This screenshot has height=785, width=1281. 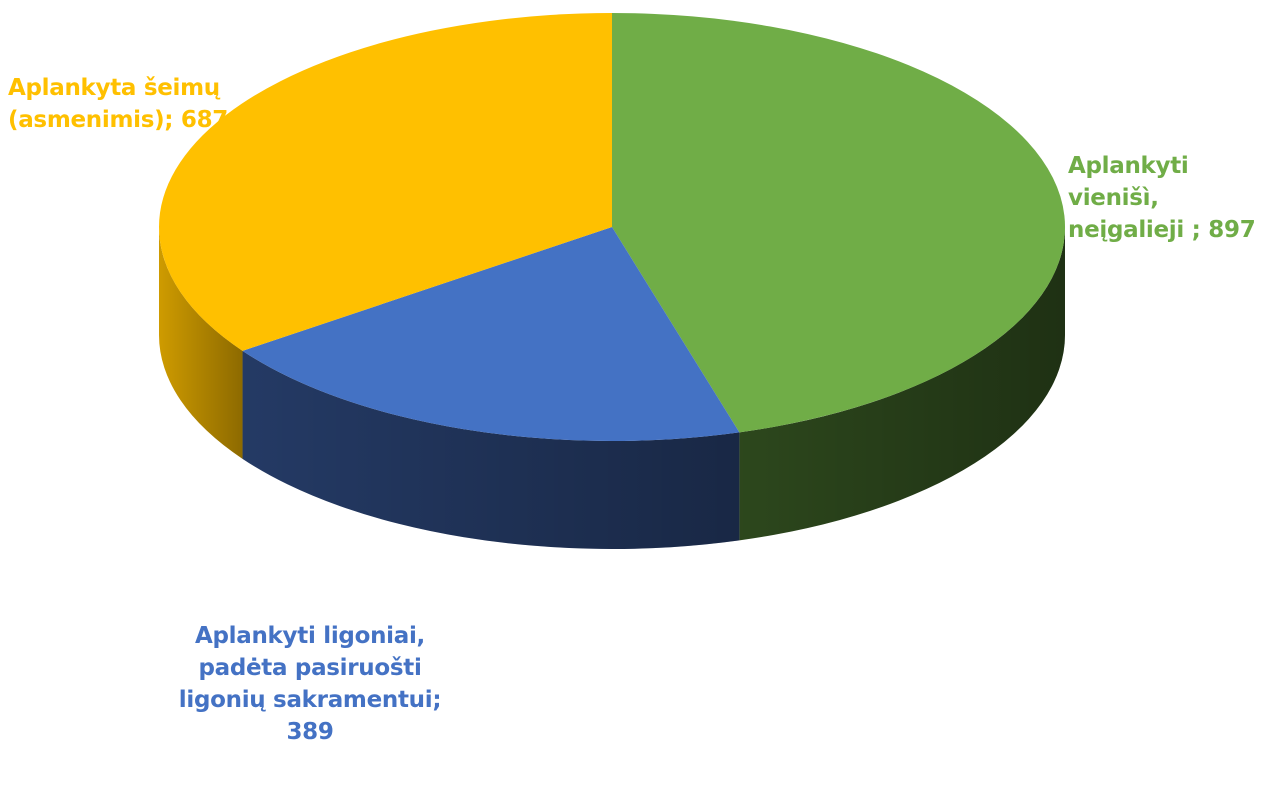 I want to click on label-line: padėta pasiruošti, so click(x=310, y=668).